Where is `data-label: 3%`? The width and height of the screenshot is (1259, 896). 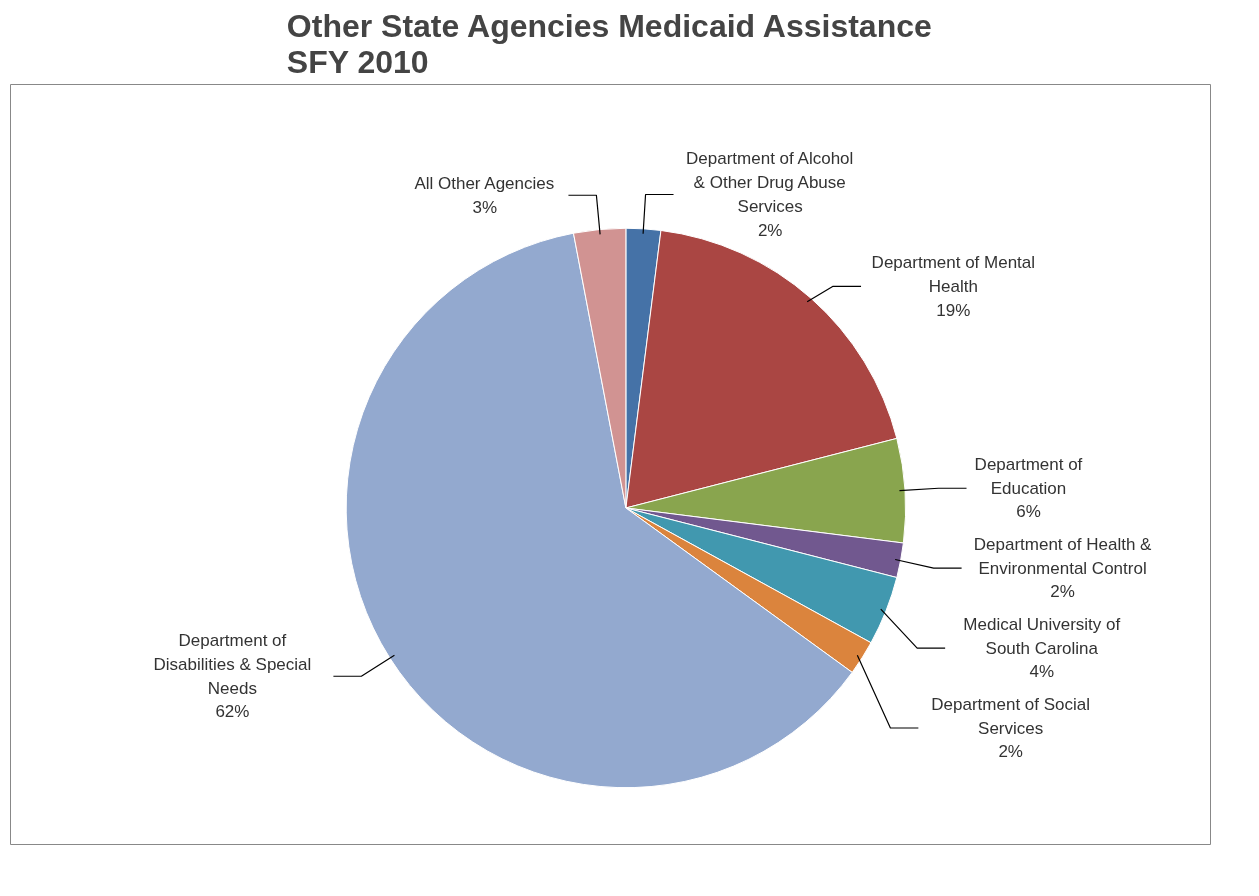 data-label: 3% is located at coordinates (485, 207).